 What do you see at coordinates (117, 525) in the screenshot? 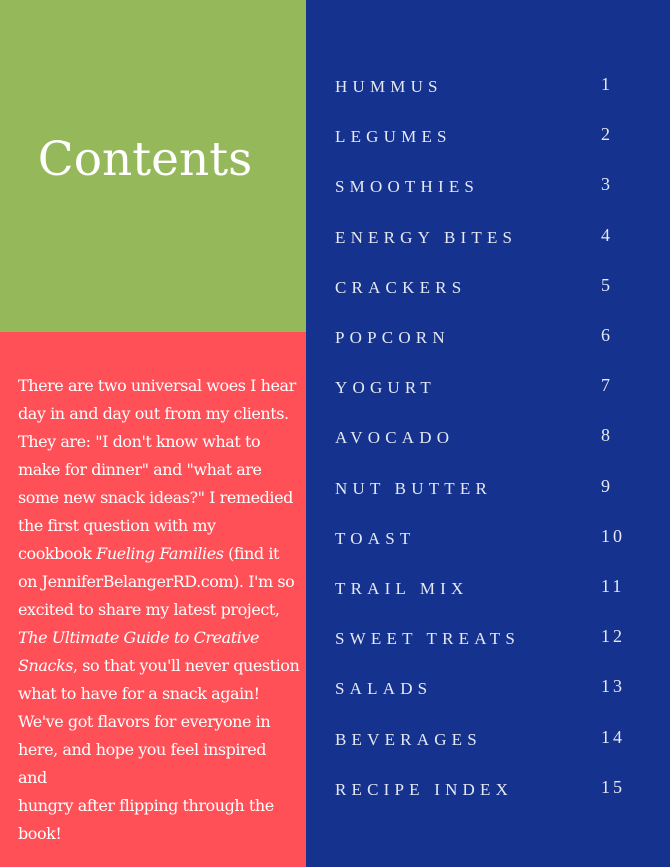
I see `intro-line: the first question with my` at bounding box center [117, 525].